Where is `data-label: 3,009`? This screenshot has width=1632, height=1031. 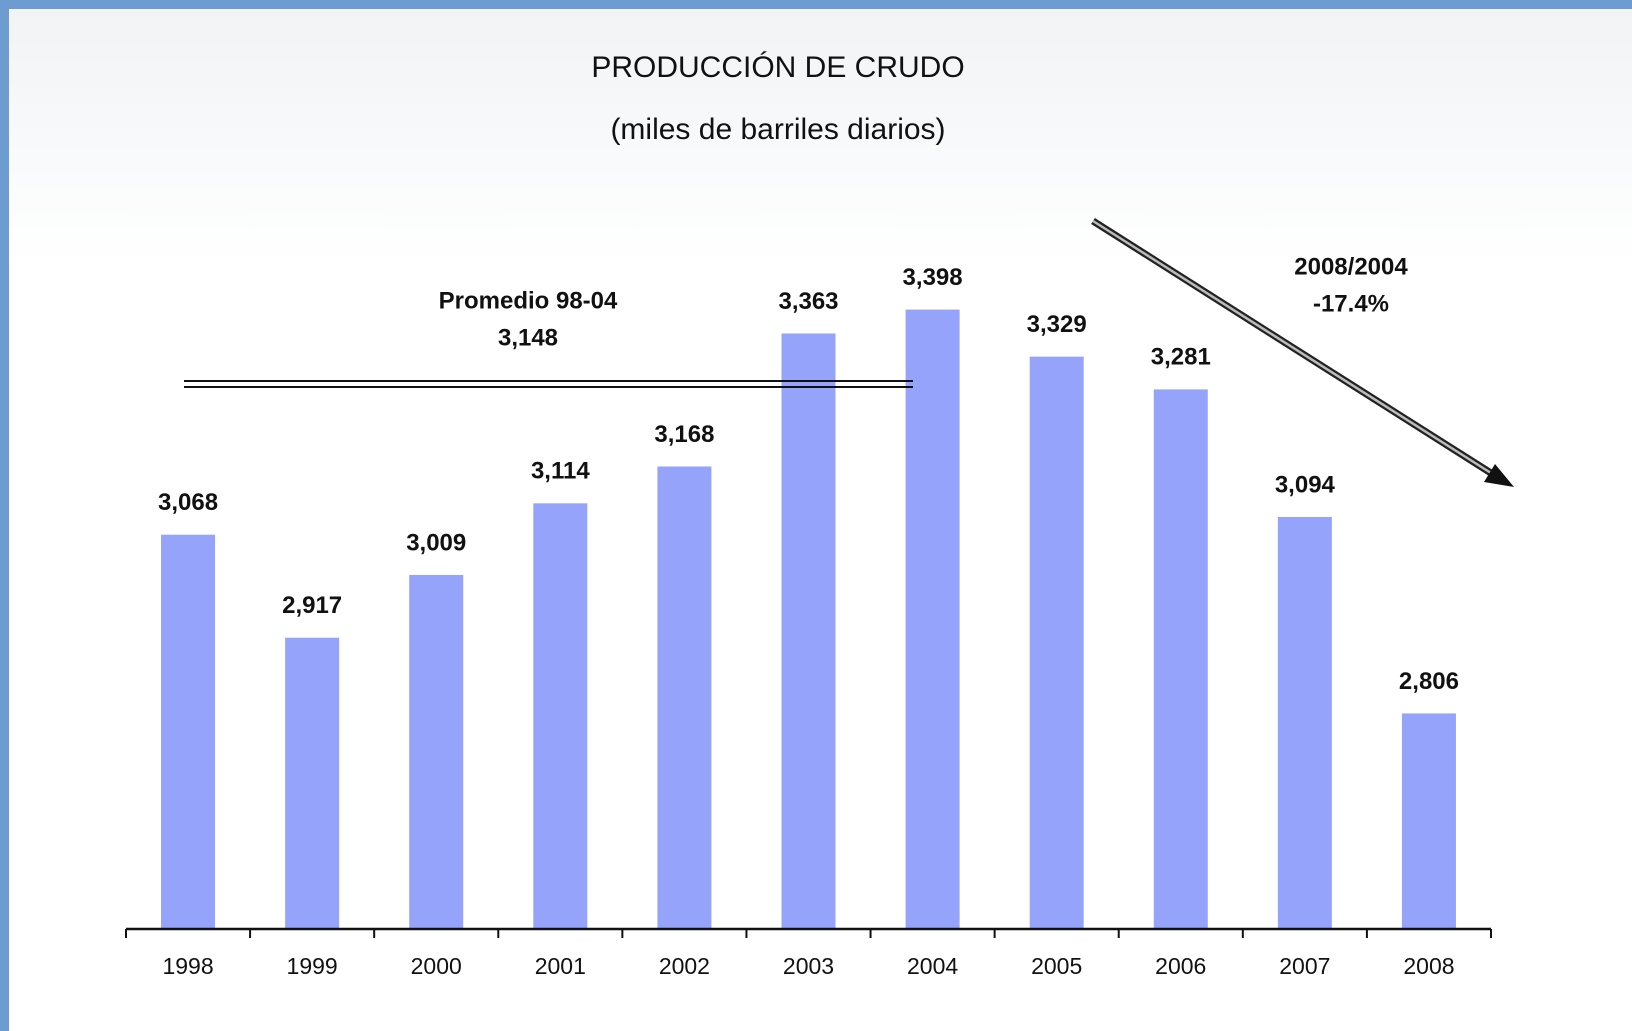 data-label: 3,009 is located at coordinates (436, 542).